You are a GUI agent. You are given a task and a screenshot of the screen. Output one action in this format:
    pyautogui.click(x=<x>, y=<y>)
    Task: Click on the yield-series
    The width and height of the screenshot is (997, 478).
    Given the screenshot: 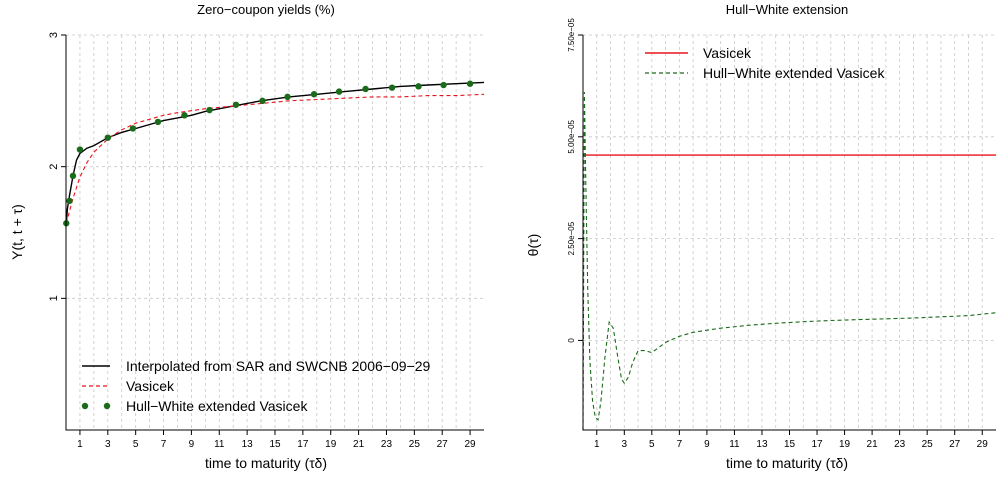 What is the action you would take?
    pyautogui.click(x=274, y=153)
    